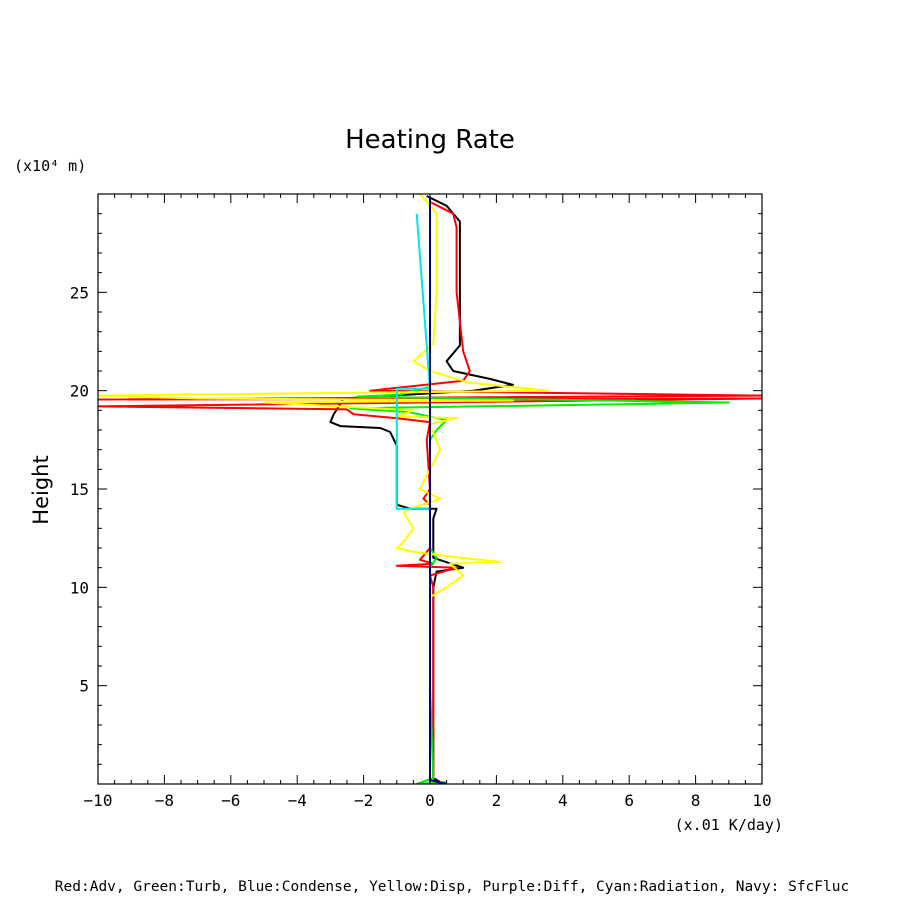  What do you see at coordinates (563, 800) in the screenshot?
I see `x-tick-label: 4` at bounding box center [563, 800].